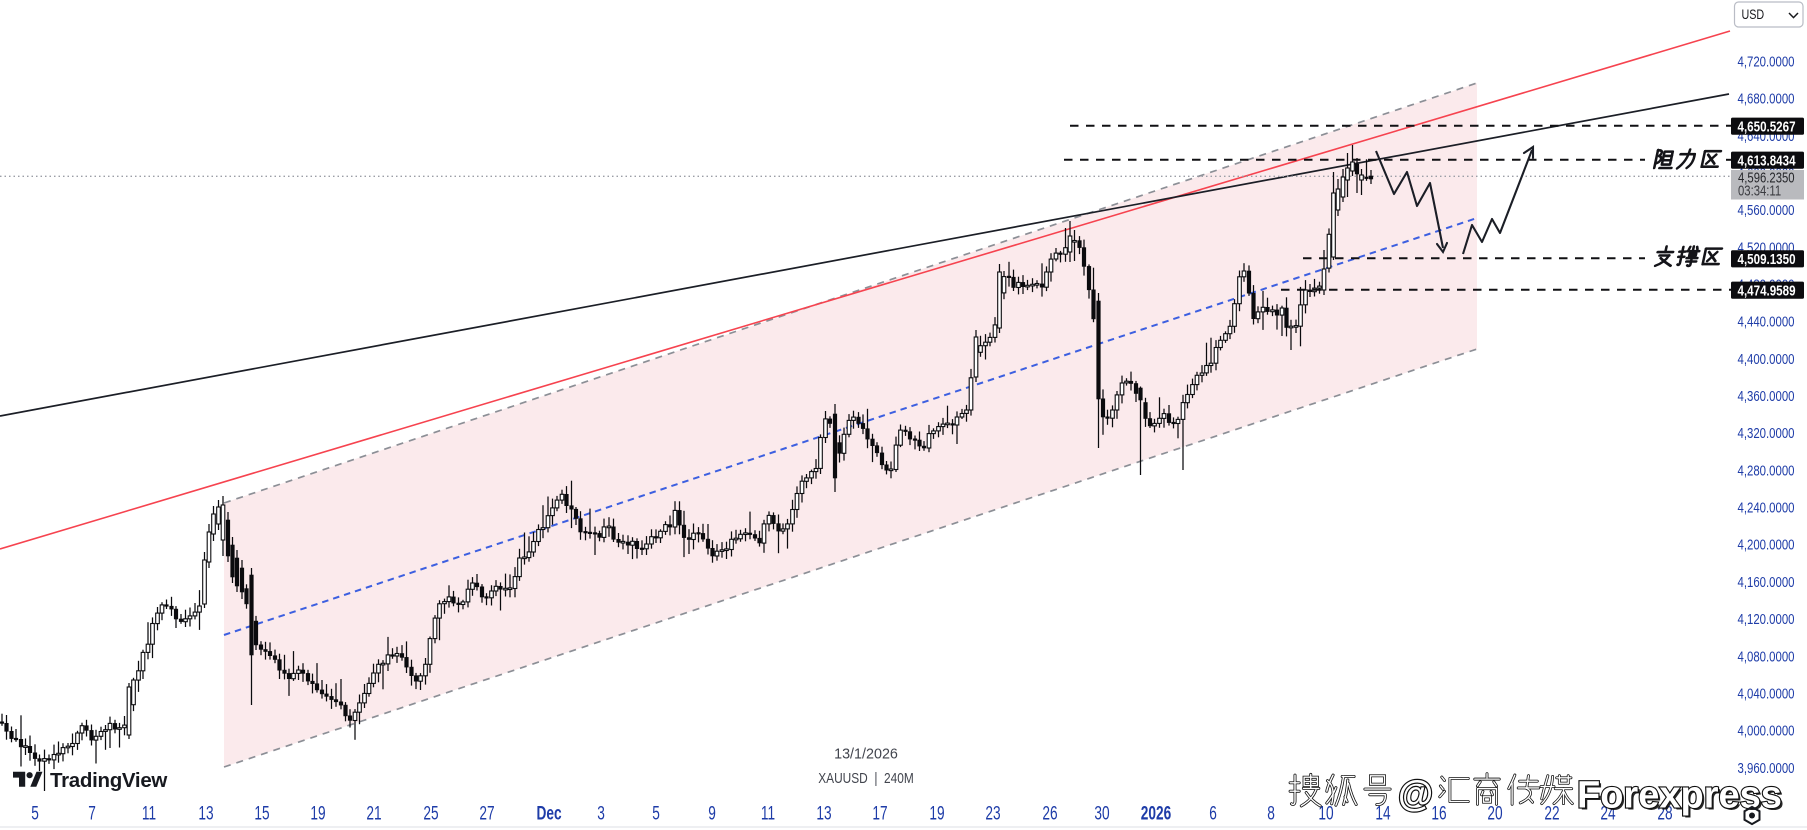  What do you see at coordinates (1271, 813) in the screenshot?
I see `svg-text: 8` at bounding box center [1271, 813].